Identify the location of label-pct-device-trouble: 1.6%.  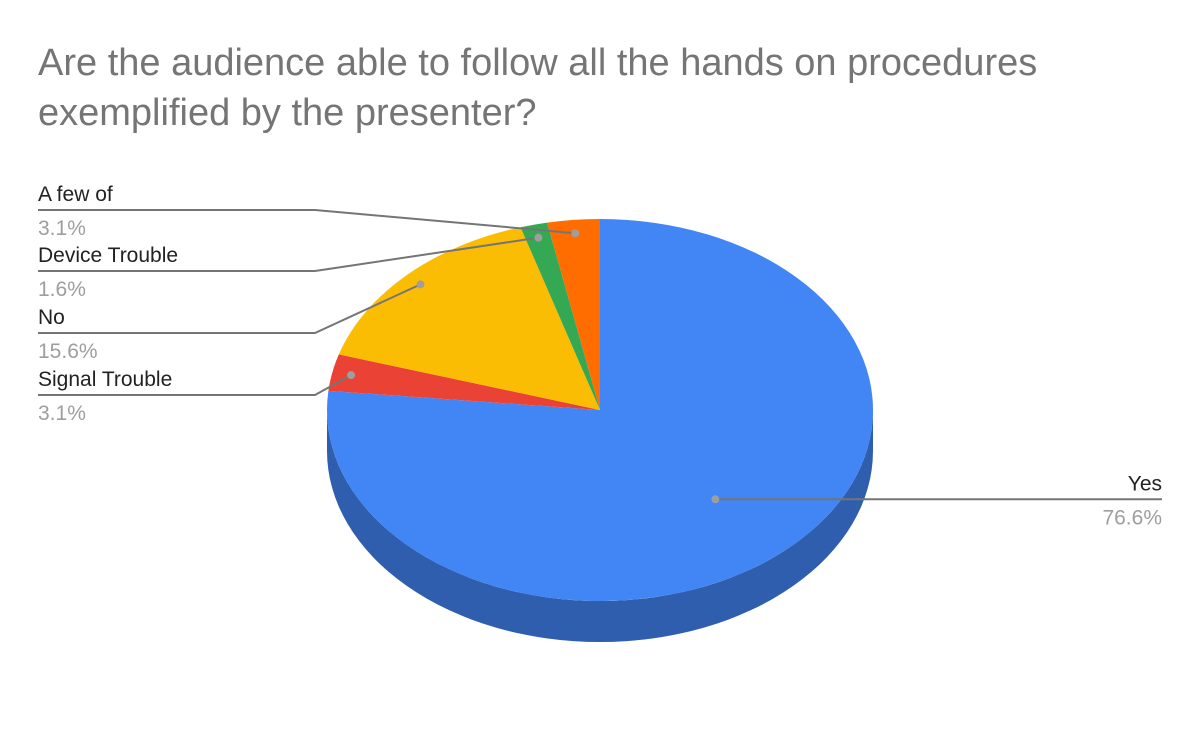
(62, 289).